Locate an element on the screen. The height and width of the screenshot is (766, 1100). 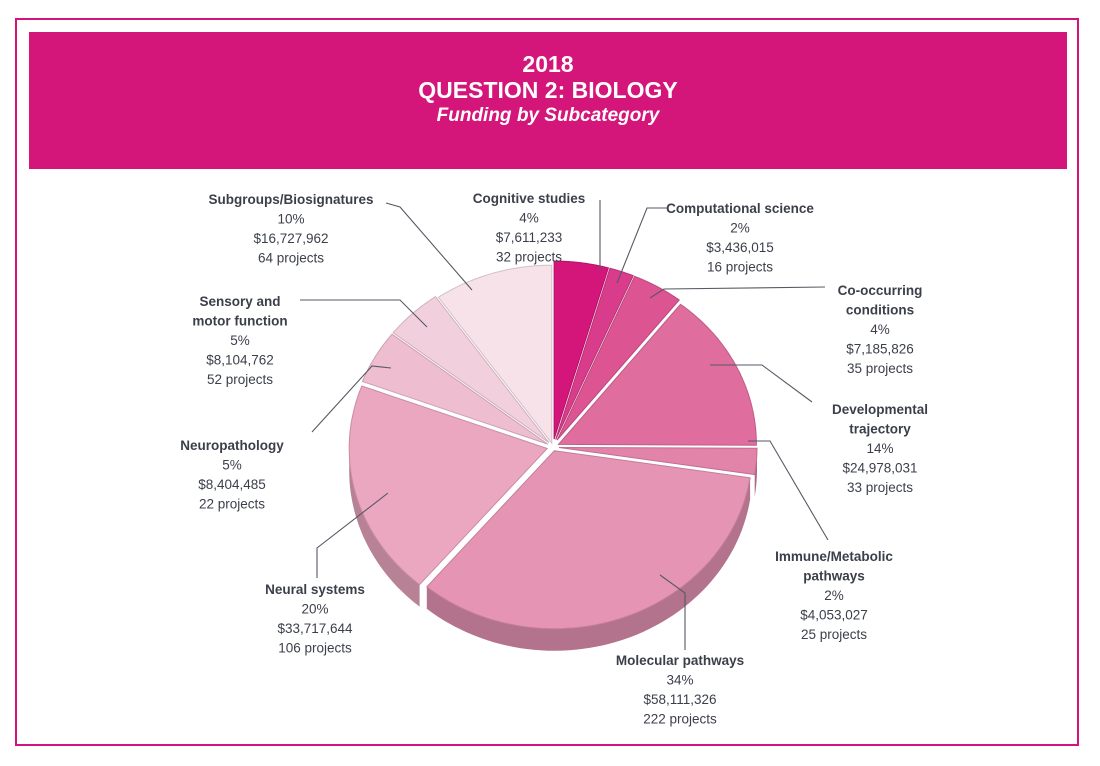
slice-label-name: motor function is located at coordinates (239, 321).